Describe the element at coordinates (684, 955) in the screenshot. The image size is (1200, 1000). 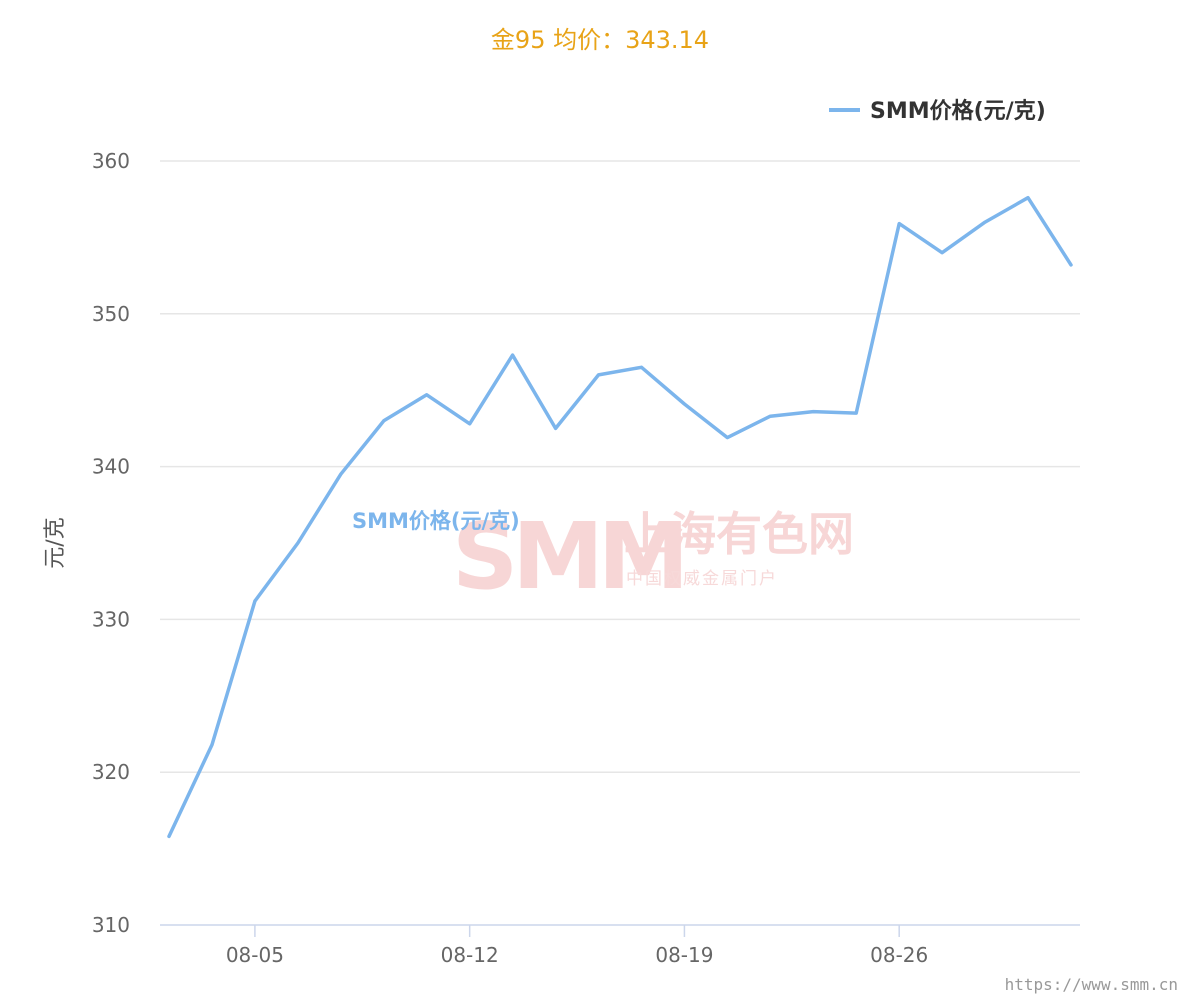
I see `x-tick-label: 08-19` at that location.